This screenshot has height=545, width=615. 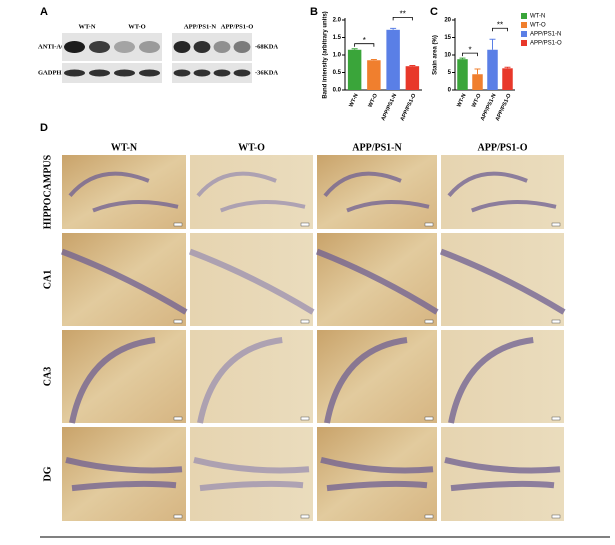 I want to click on legend-label: WT-O, so click(x=538, y=26).